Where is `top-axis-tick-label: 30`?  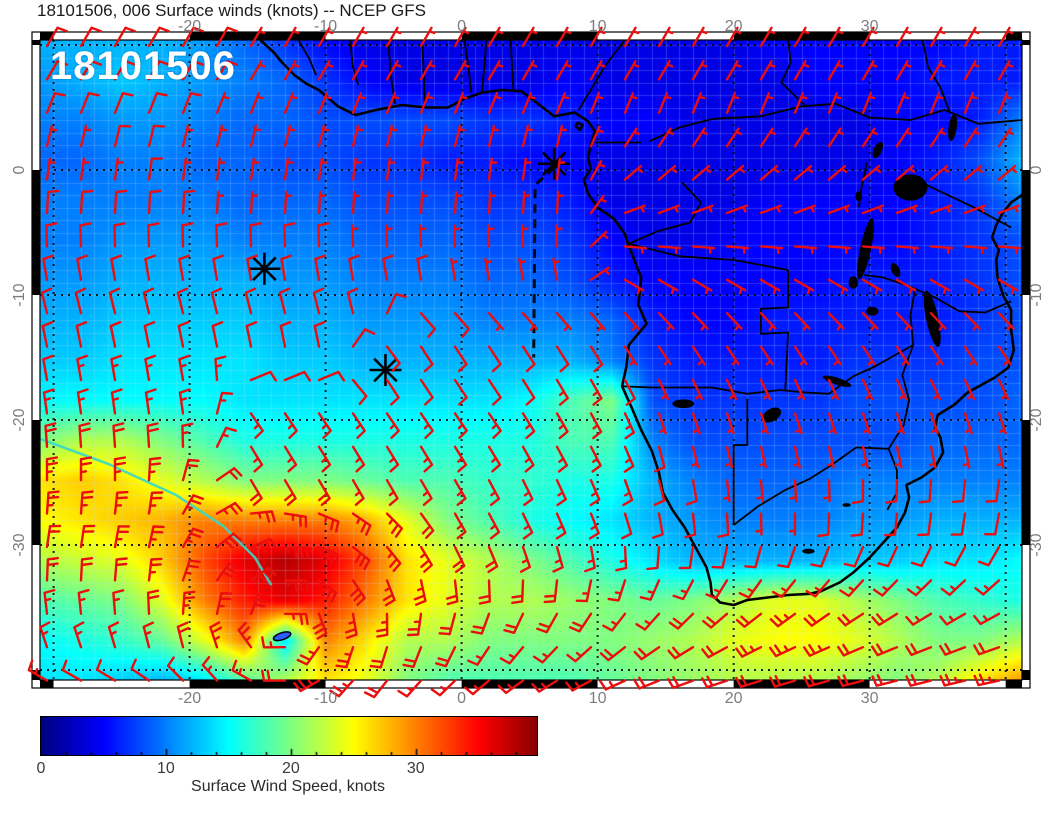
top-axis-tick-label: 30 is located at coordinates (869, 26).